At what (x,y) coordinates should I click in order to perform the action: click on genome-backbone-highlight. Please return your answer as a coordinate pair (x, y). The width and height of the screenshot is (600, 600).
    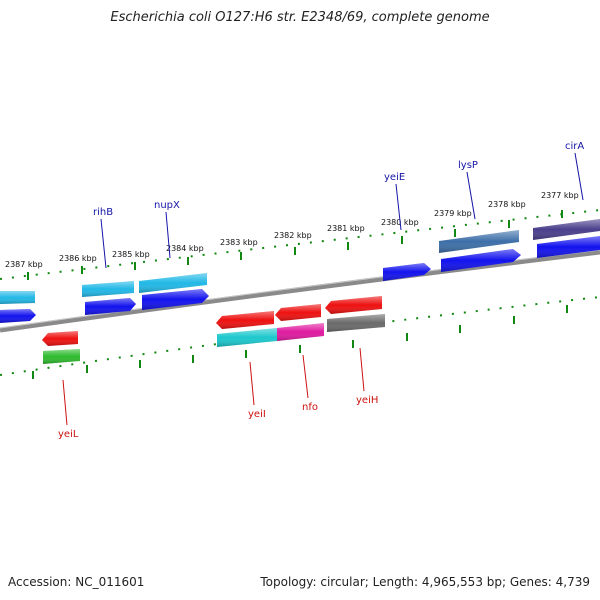
    Looking at the image, I should click on (300, 289).